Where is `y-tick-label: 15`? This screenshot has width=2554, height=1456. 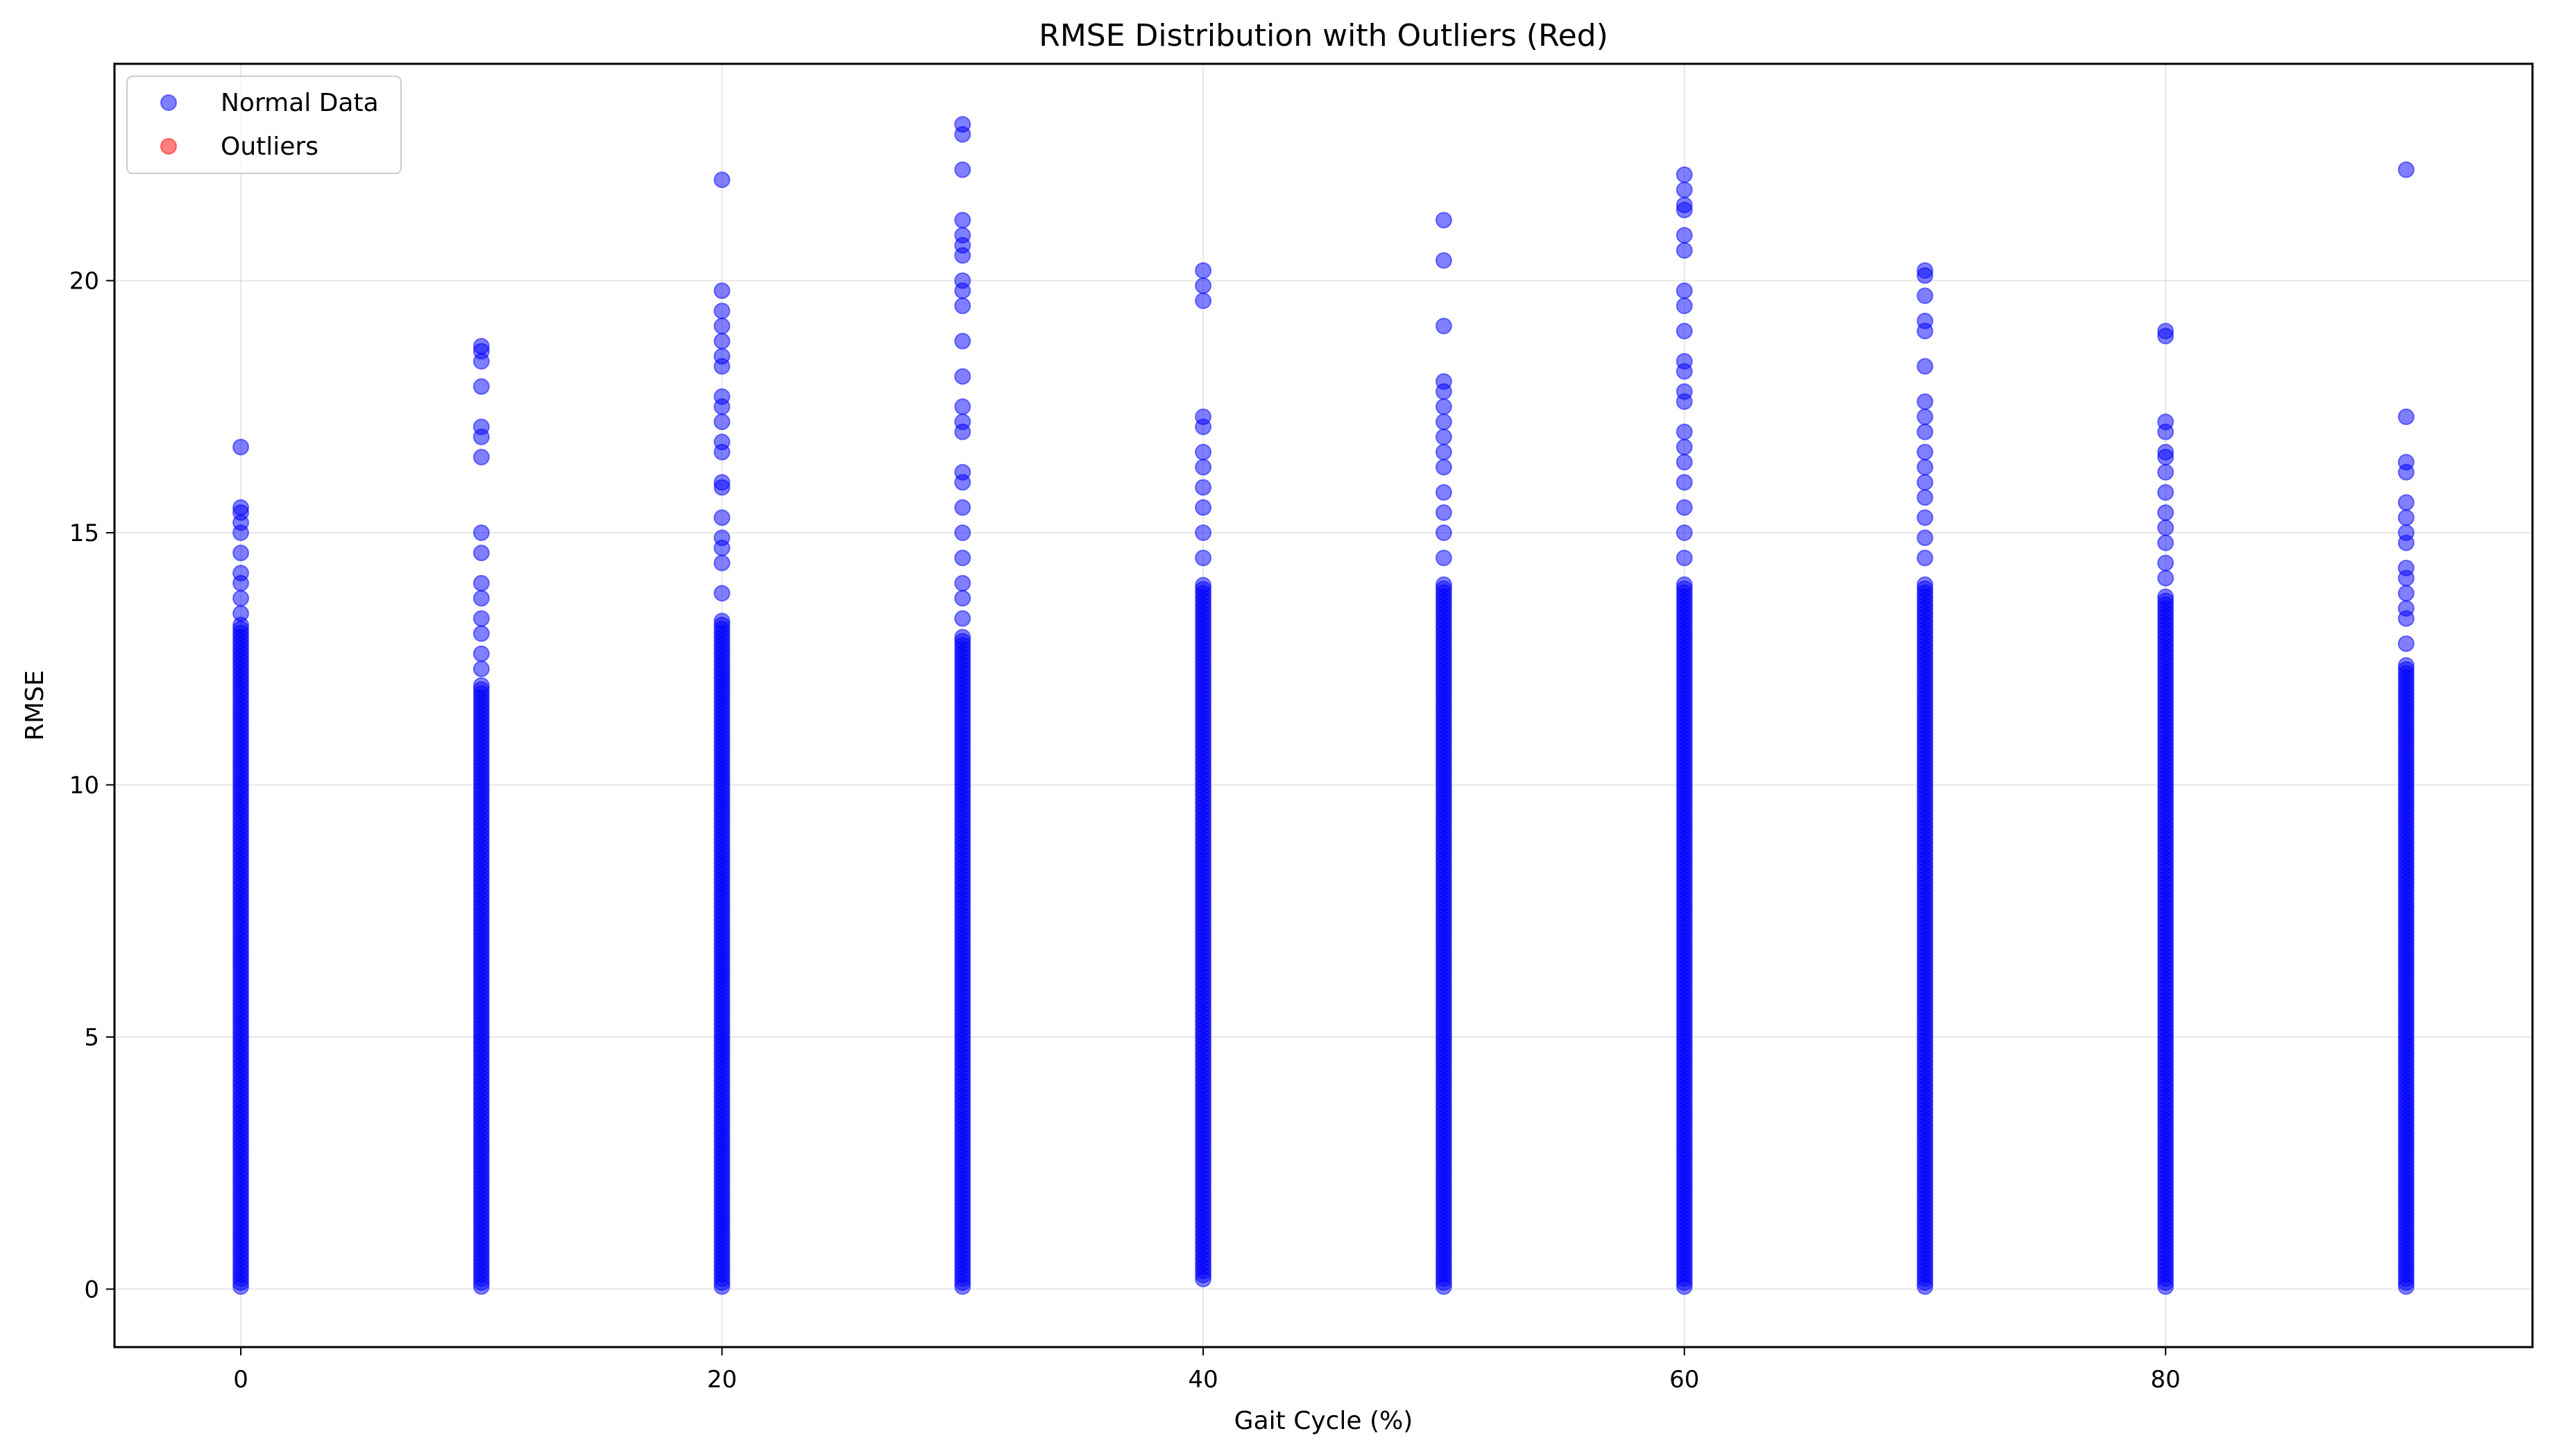 y-tick-label: 15 is located at coordinates (84, 533).